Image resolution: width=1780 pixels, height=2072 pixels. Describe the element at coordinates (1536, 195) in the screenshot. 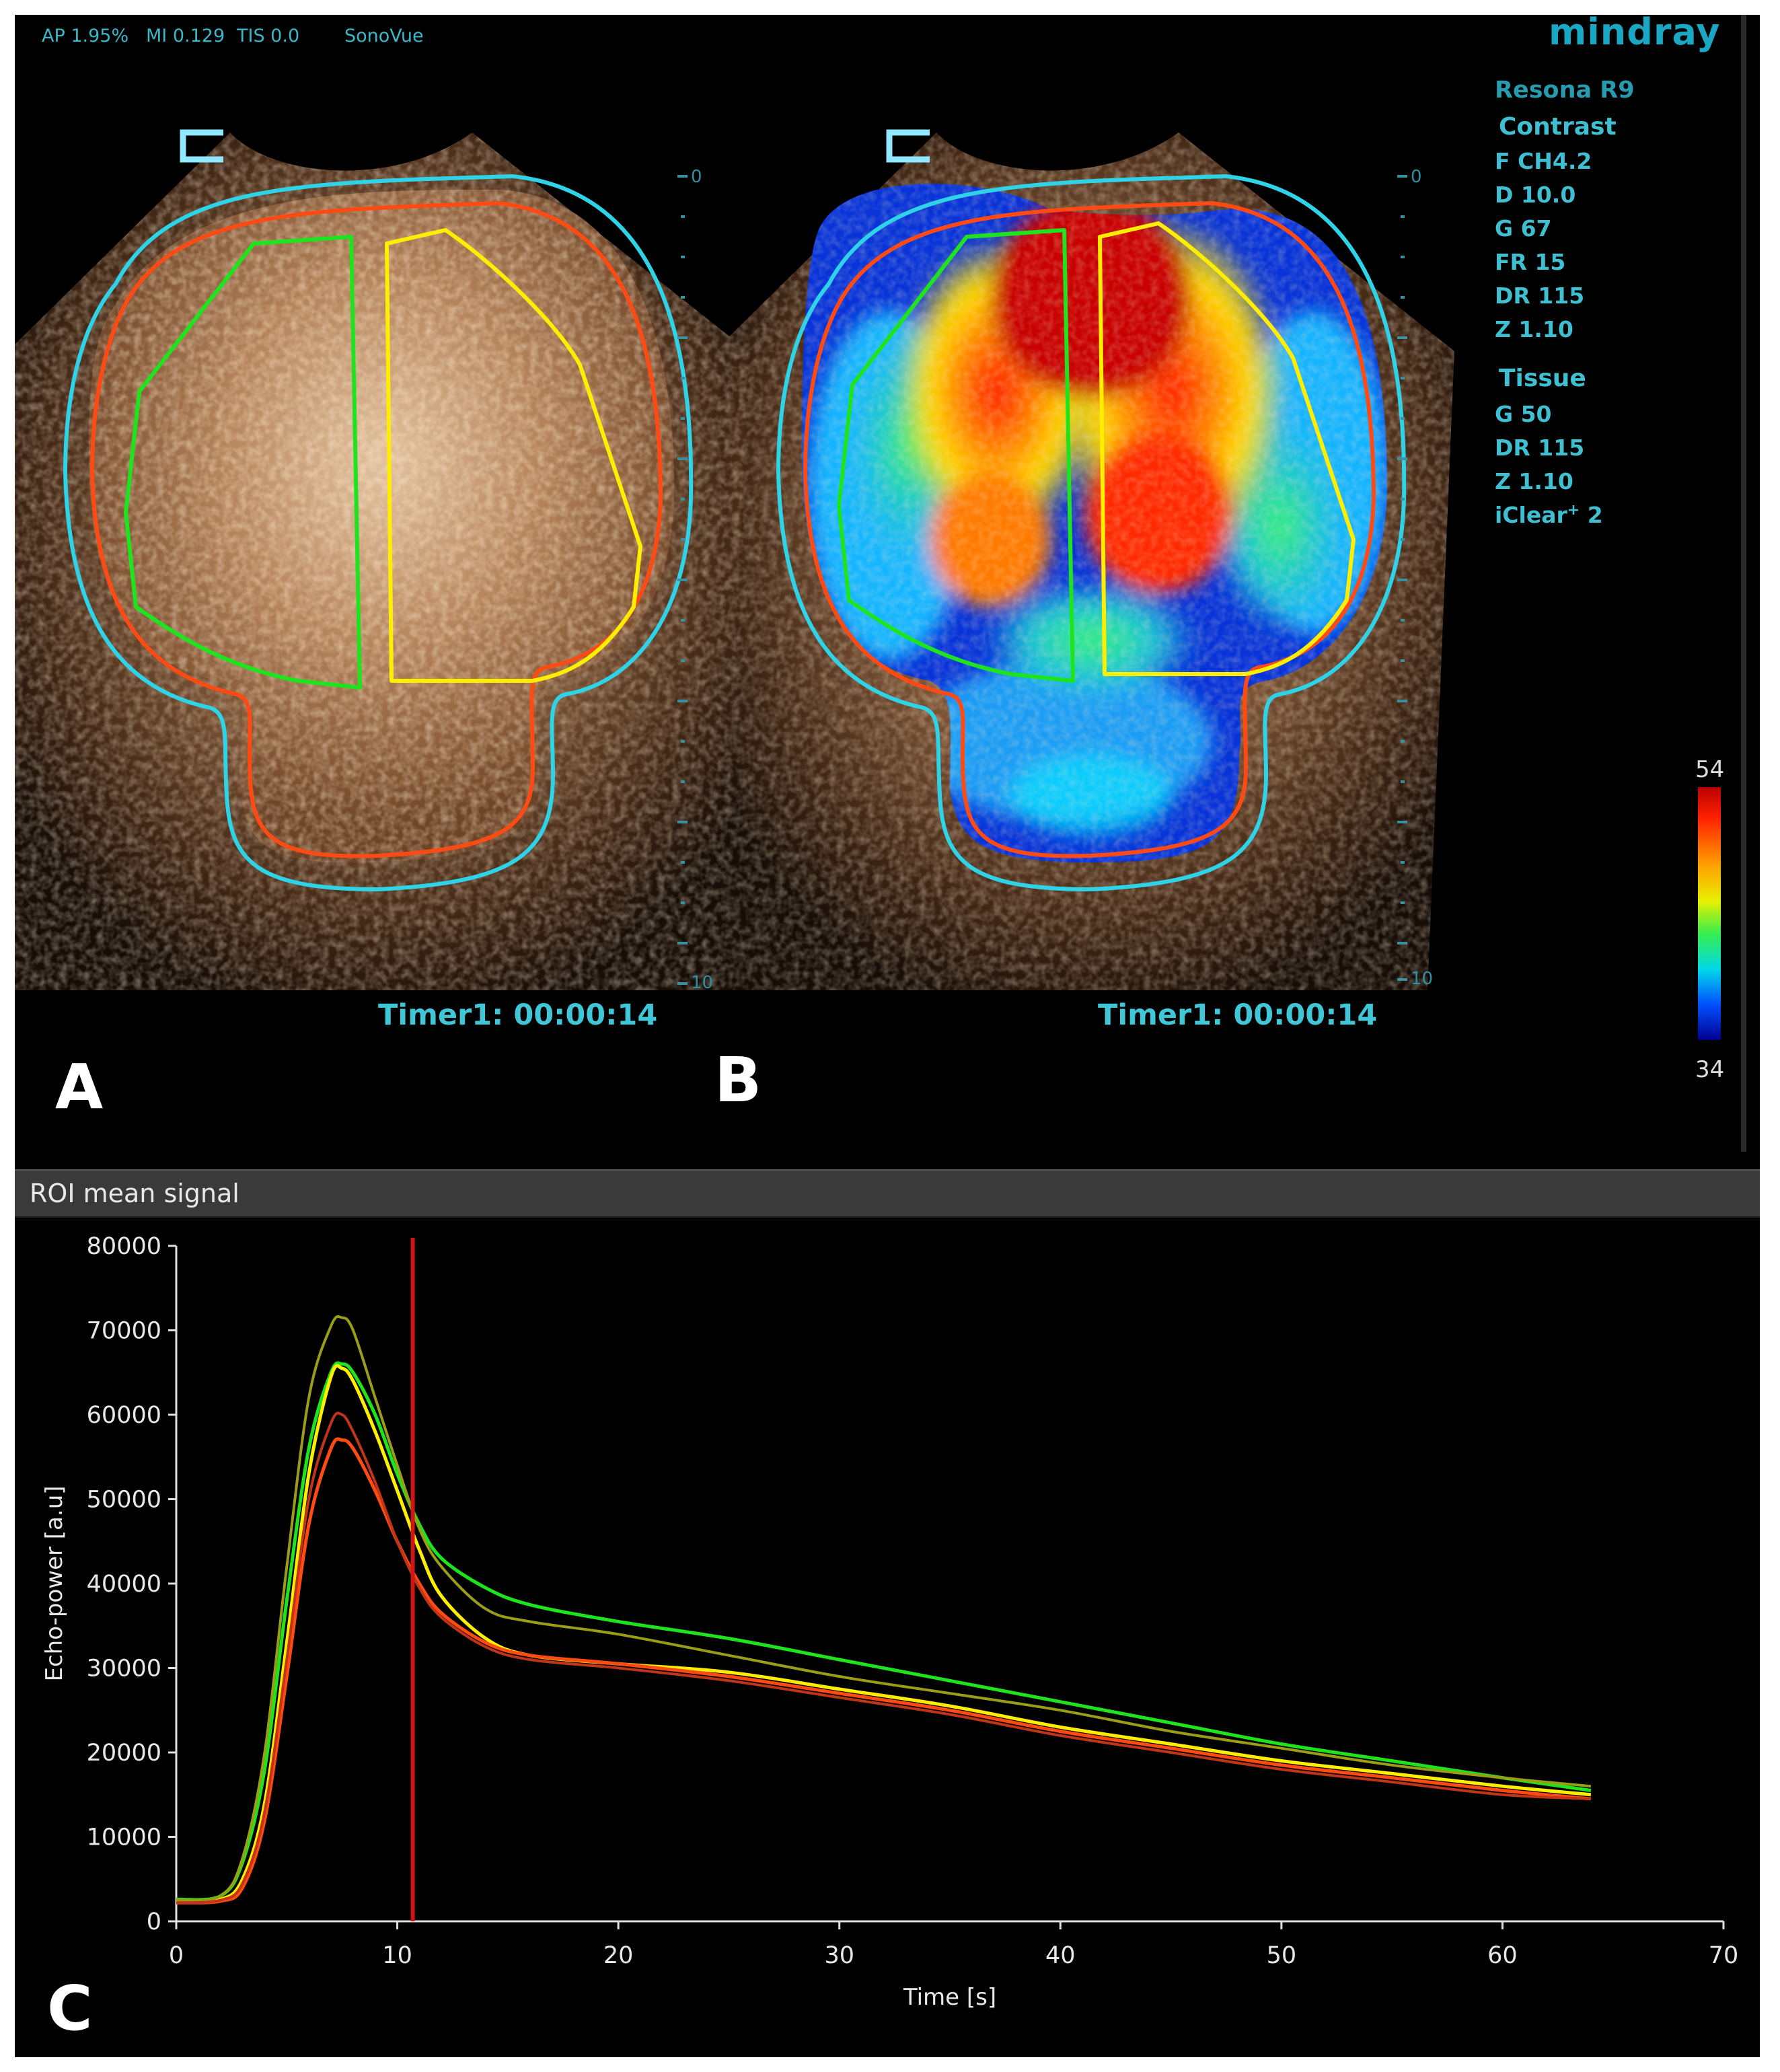

I see `param-depth: D 10.0` at that location.